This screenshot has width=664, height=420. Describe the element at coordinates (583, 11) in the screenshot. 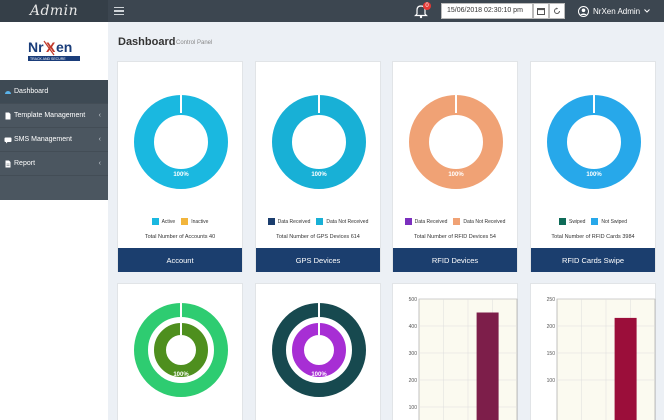

I see `user-avatar-icon` at that location.